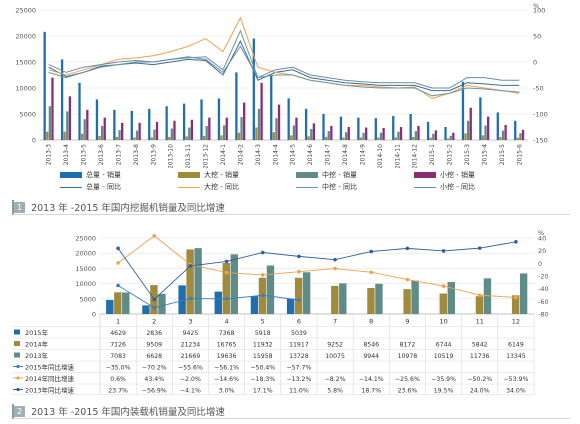  I want to click on x-tick-label: 4, so click(227, 322).